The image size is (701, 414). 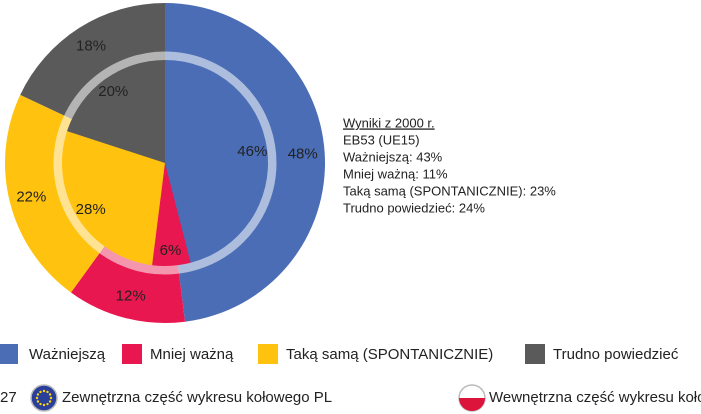 I want to click on series-legend-label: Zewnętrzna część wykresu kołowego PL, so click(x=197, y=397).